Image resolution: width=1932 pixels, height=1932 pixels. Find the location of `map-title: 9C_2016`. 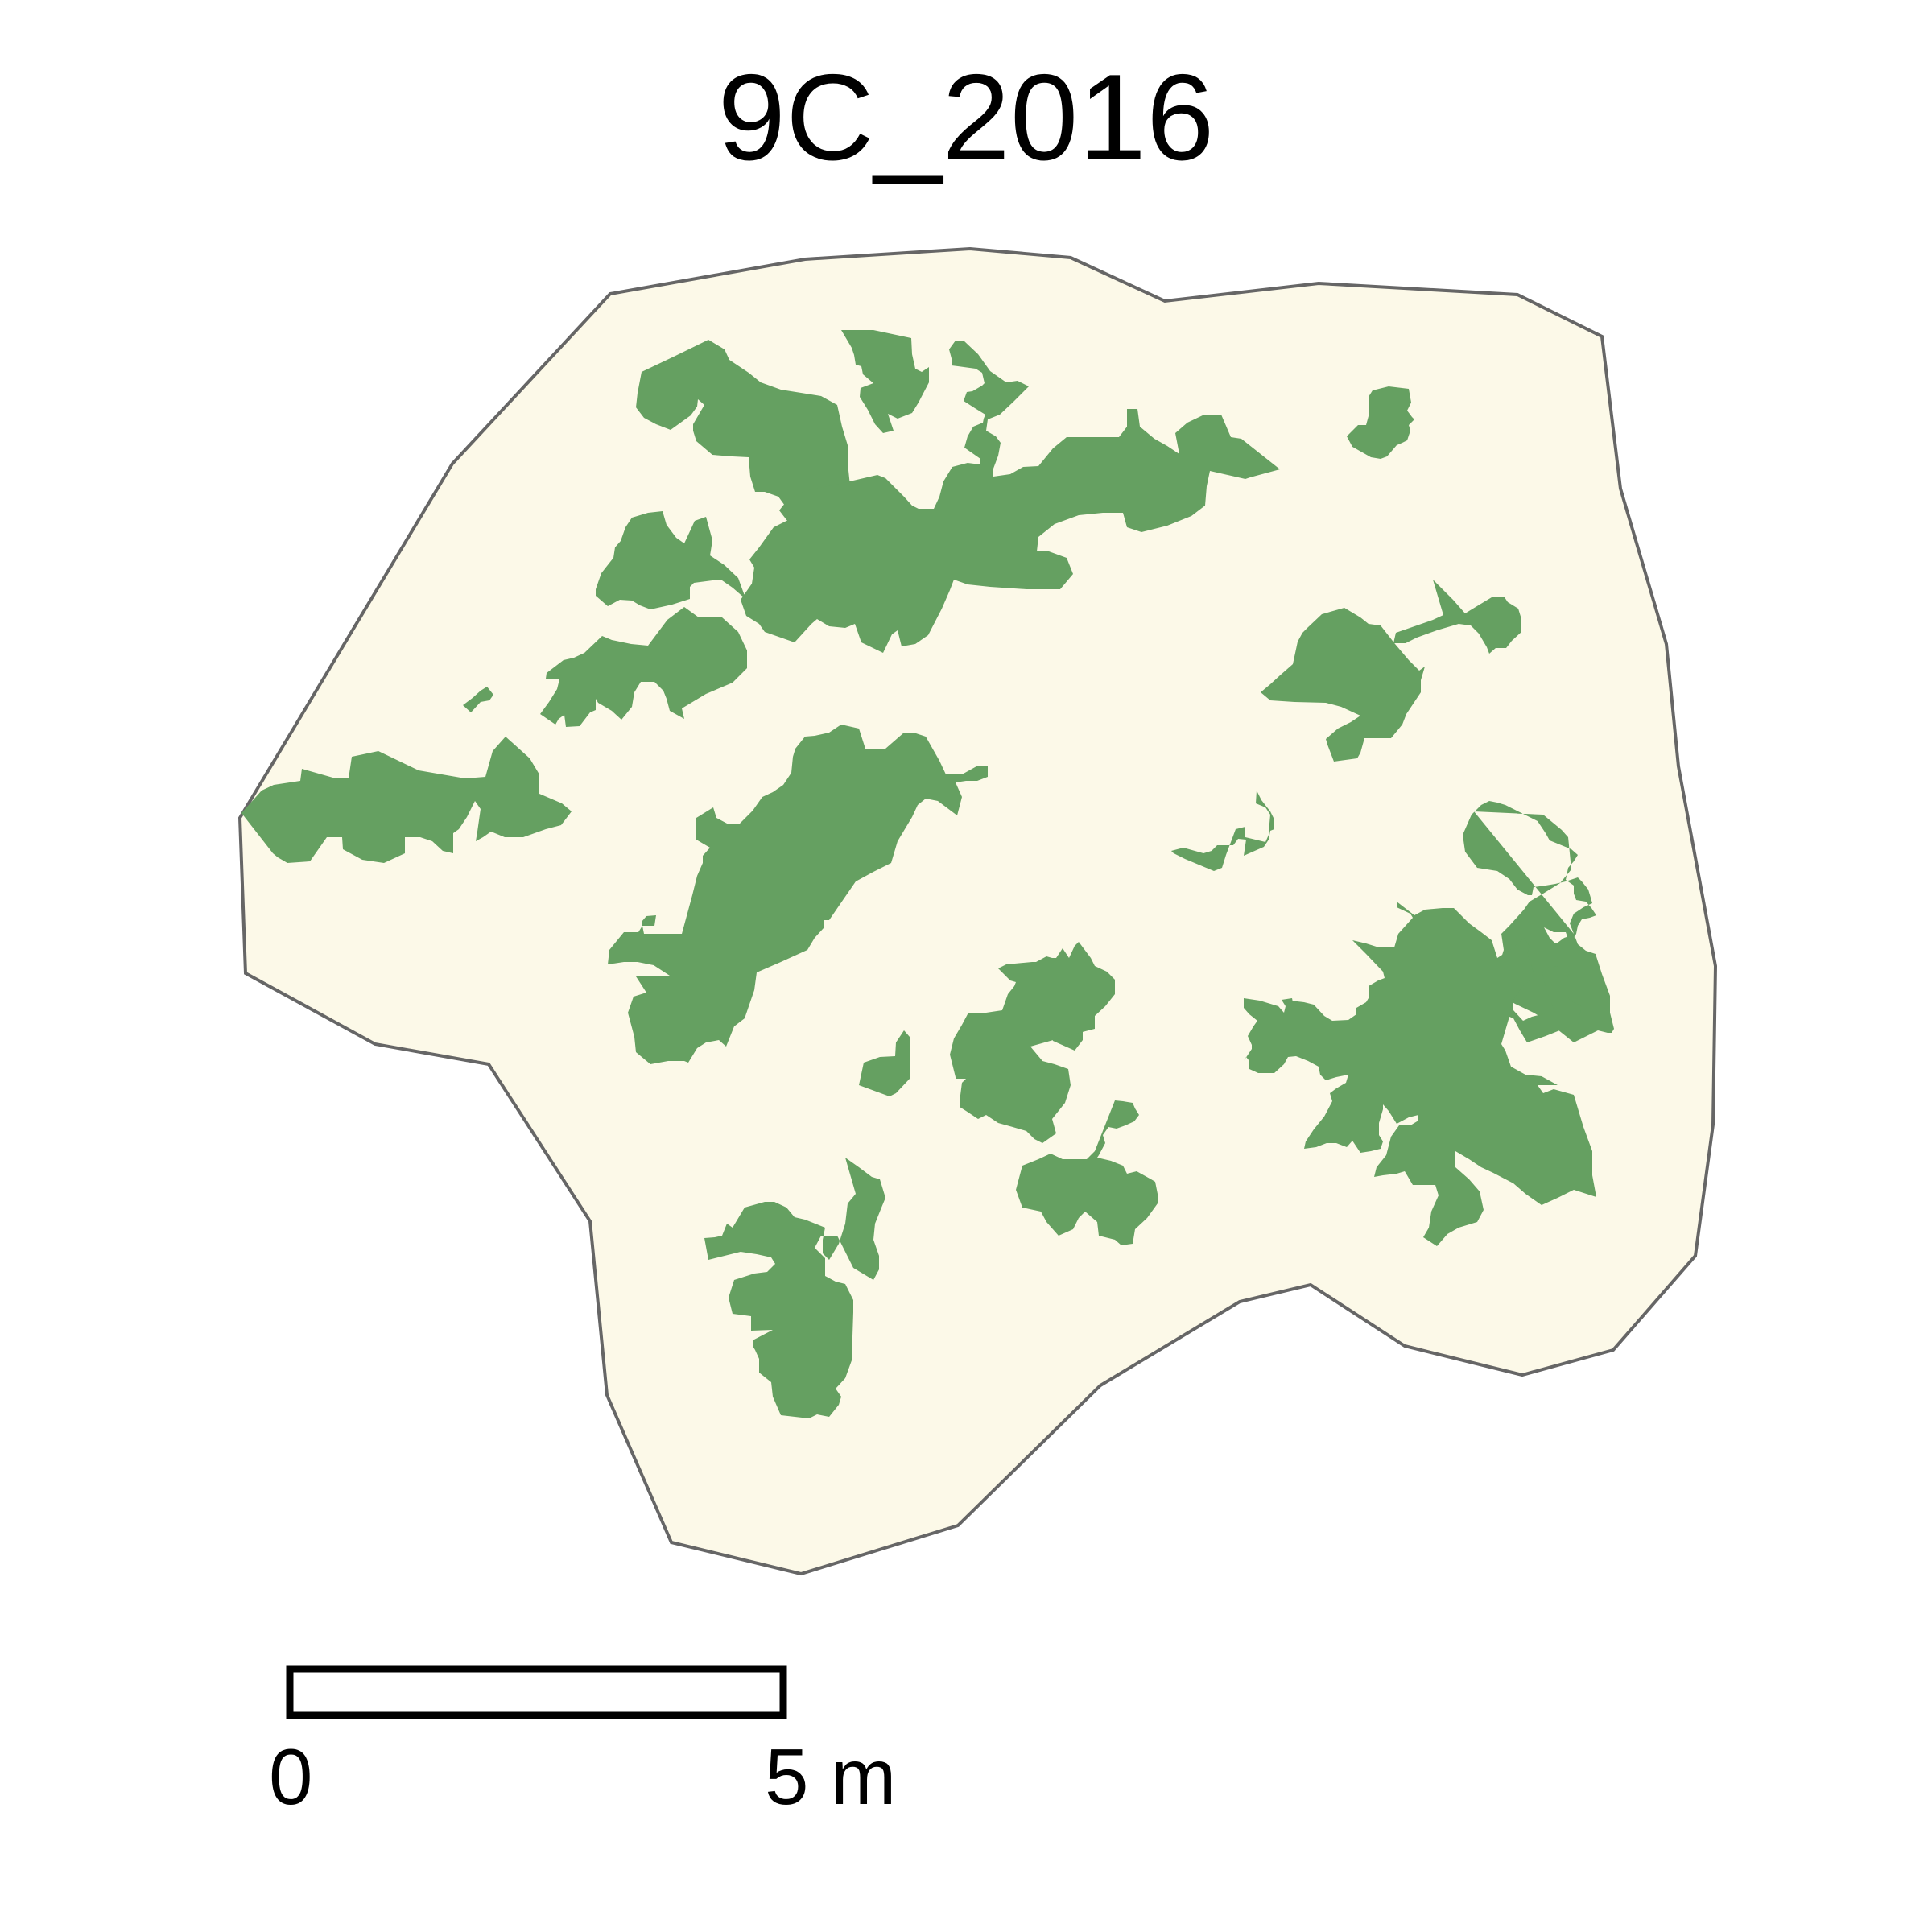

map-title: 9C_2016 is located at coordinates (966, 117).